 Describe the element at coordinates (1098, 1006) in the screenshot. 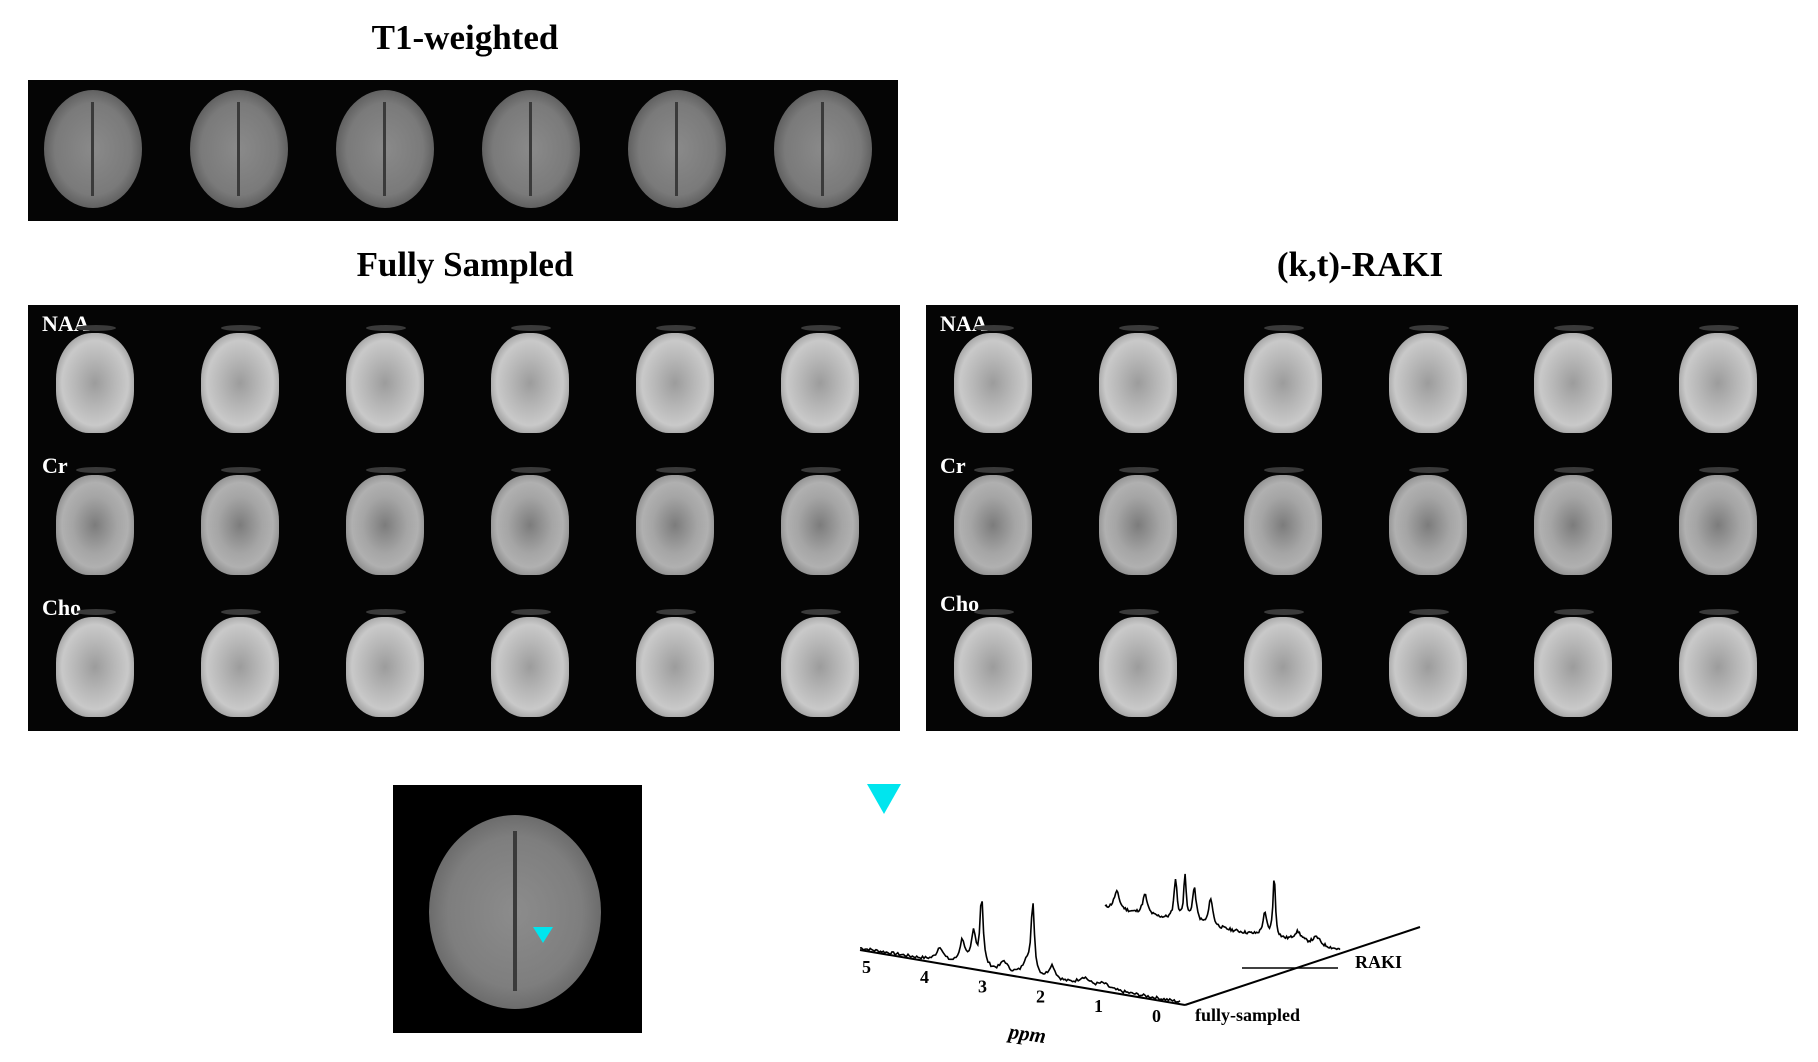

I see `x-tick-label: 1` at that location.